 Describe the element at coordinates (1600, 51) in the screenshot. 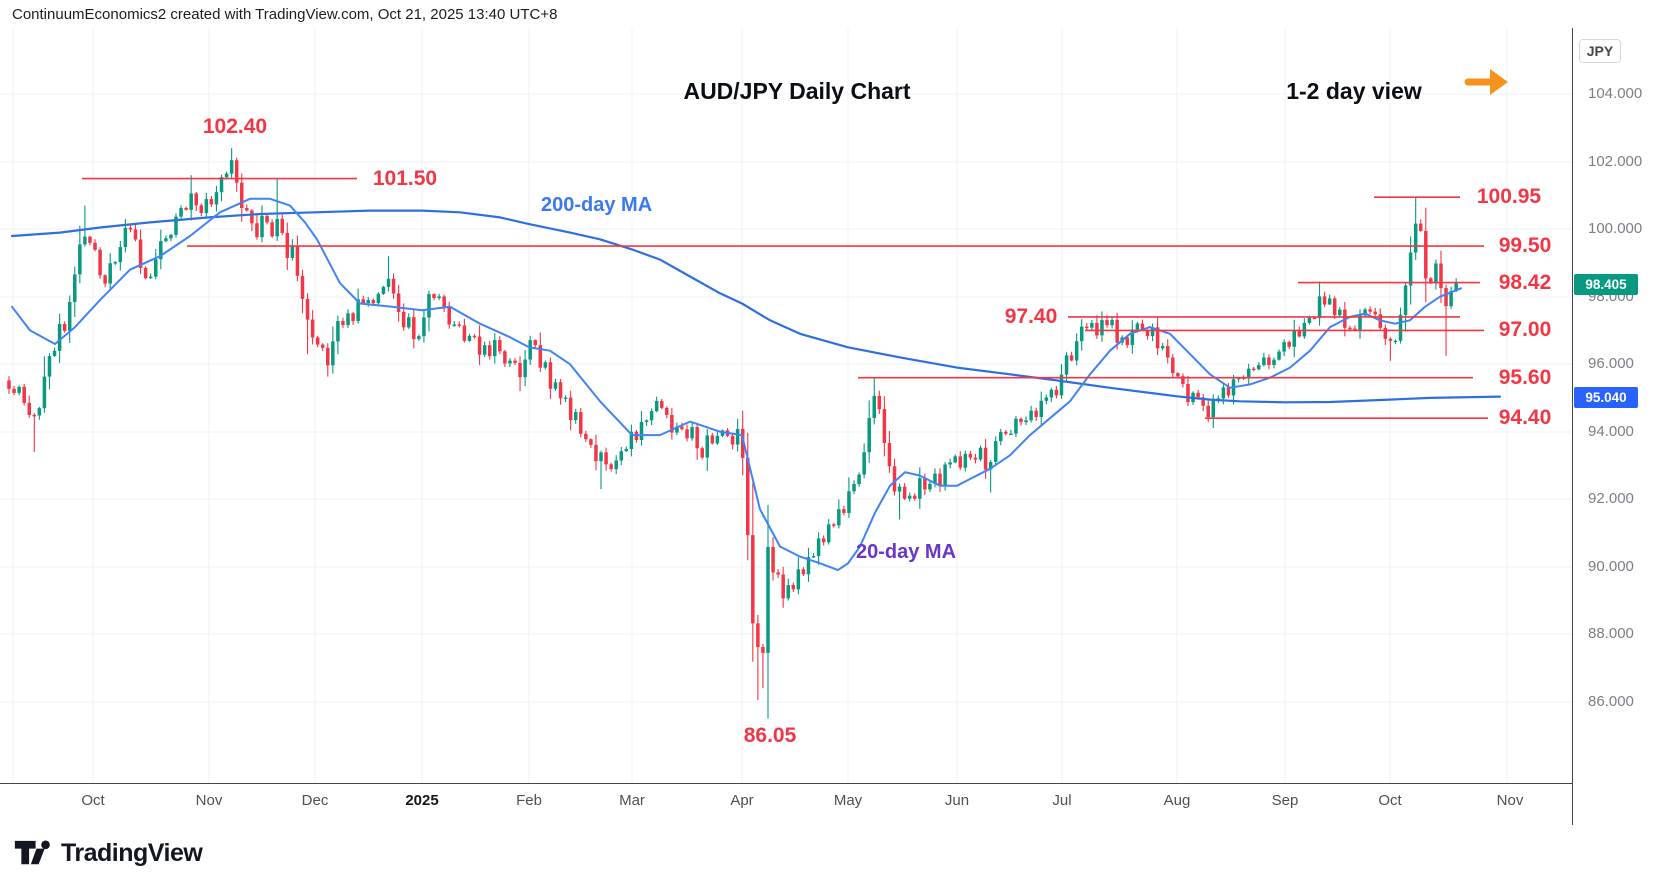

I see `currency-badge: JPY` at that location.